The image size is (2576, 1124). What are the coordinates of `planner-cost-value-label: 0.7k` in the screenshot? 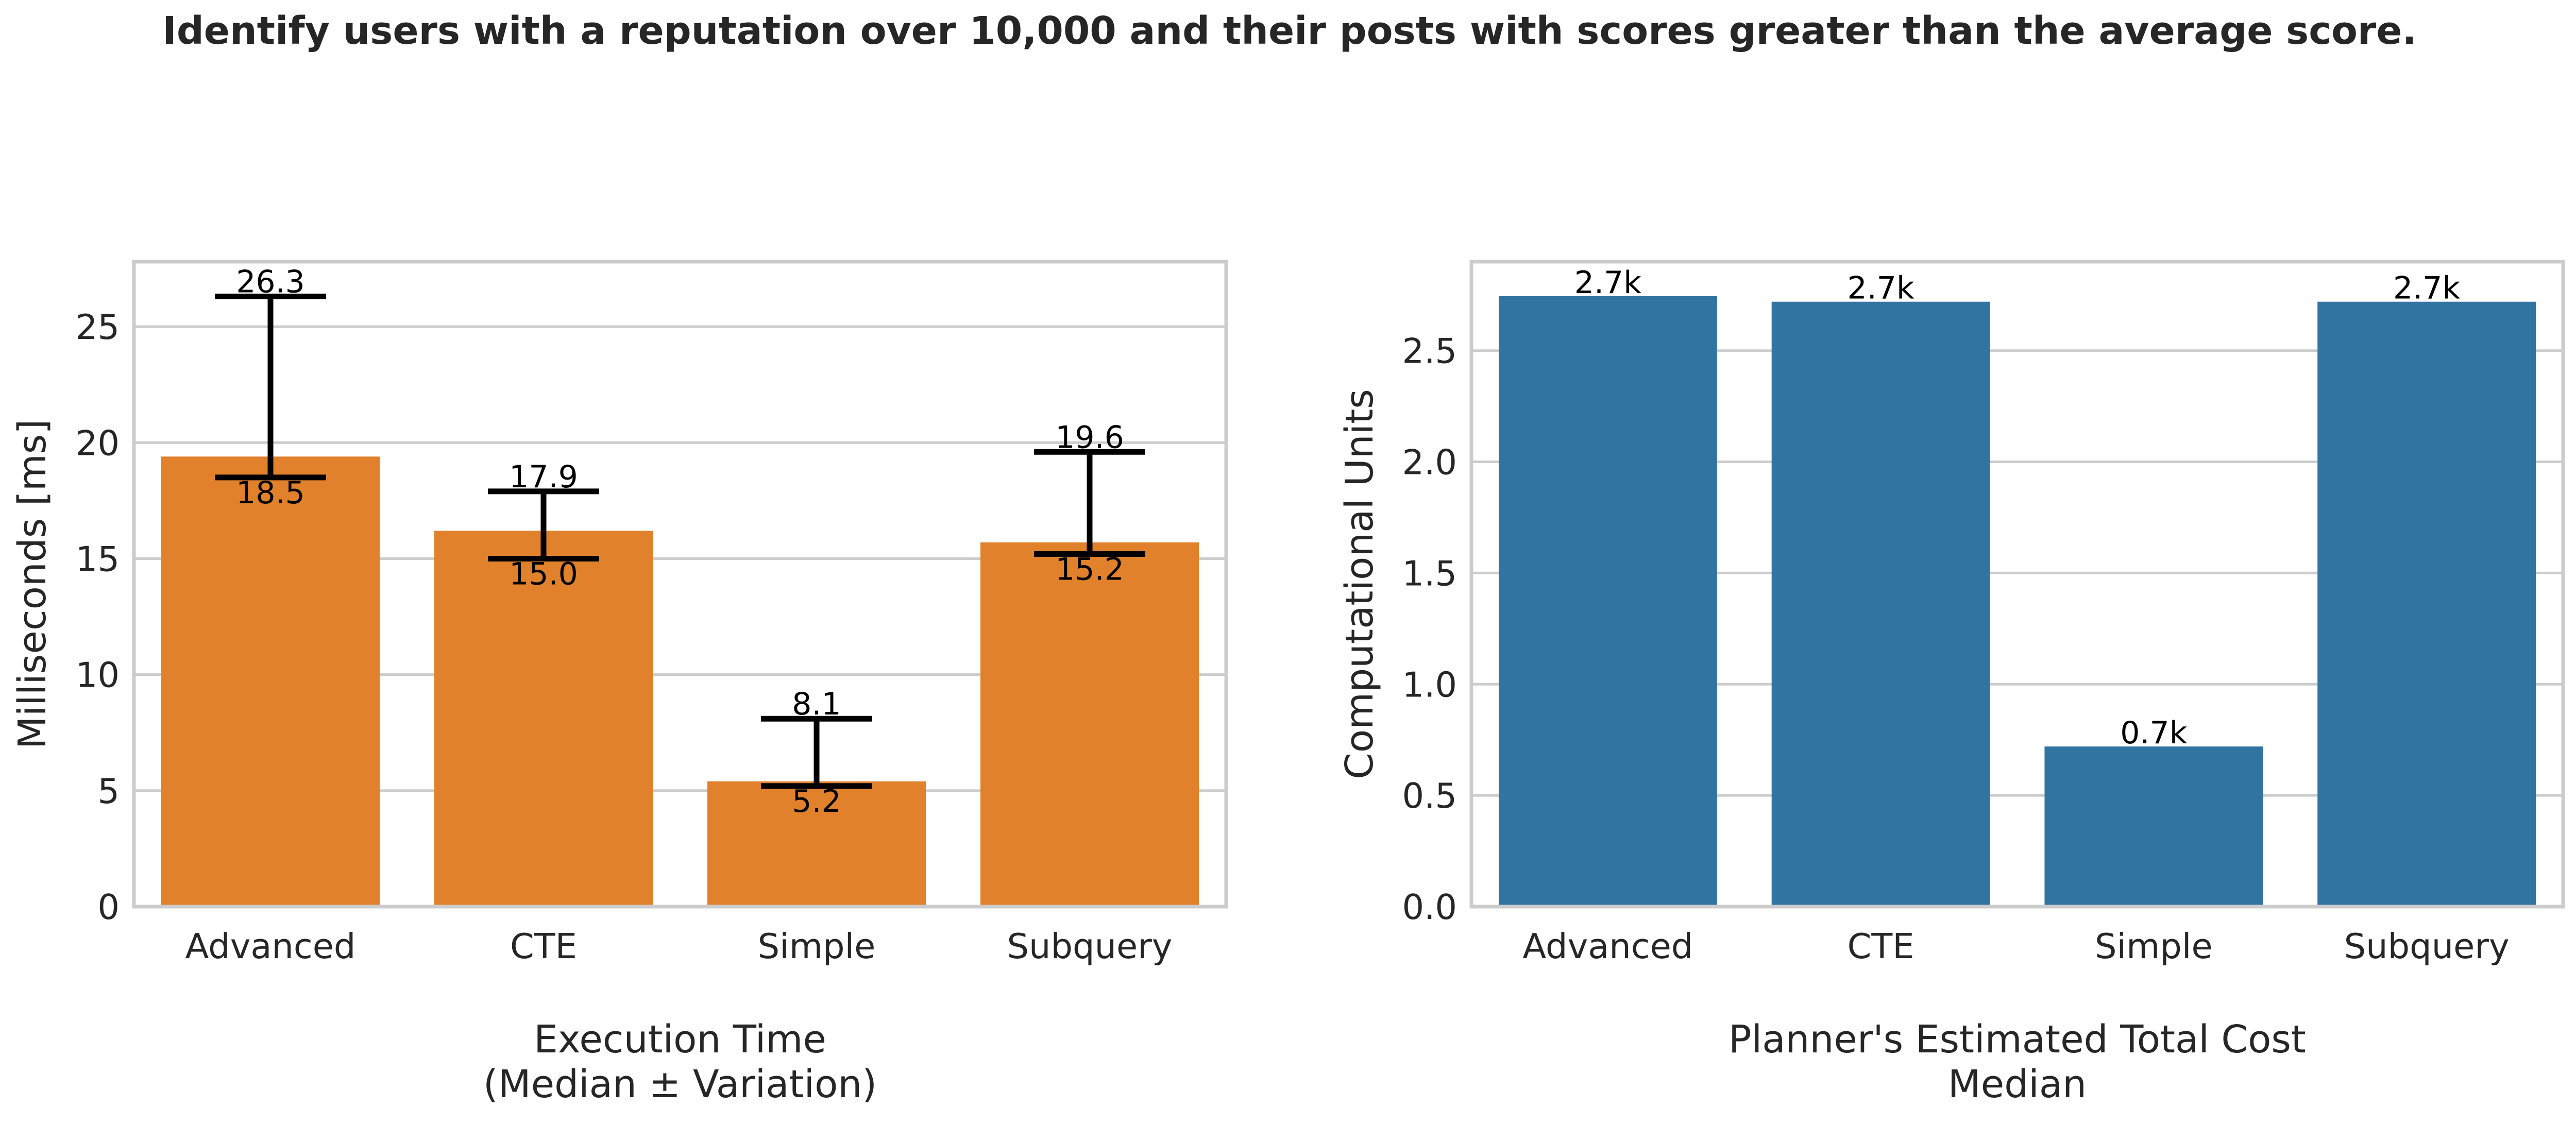 It's located at (2153, 733).